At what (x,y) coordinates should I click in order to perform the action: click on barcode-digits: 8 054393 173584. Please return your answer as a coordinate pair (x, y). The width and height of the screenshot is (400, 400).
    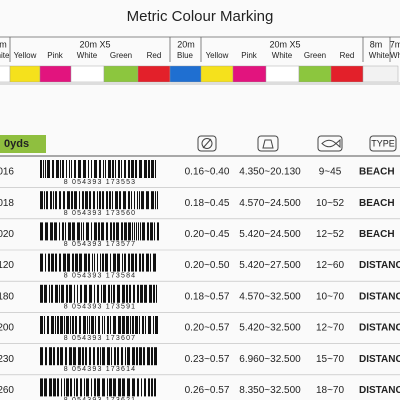
    Looking at the image, I should click on (100, 275).